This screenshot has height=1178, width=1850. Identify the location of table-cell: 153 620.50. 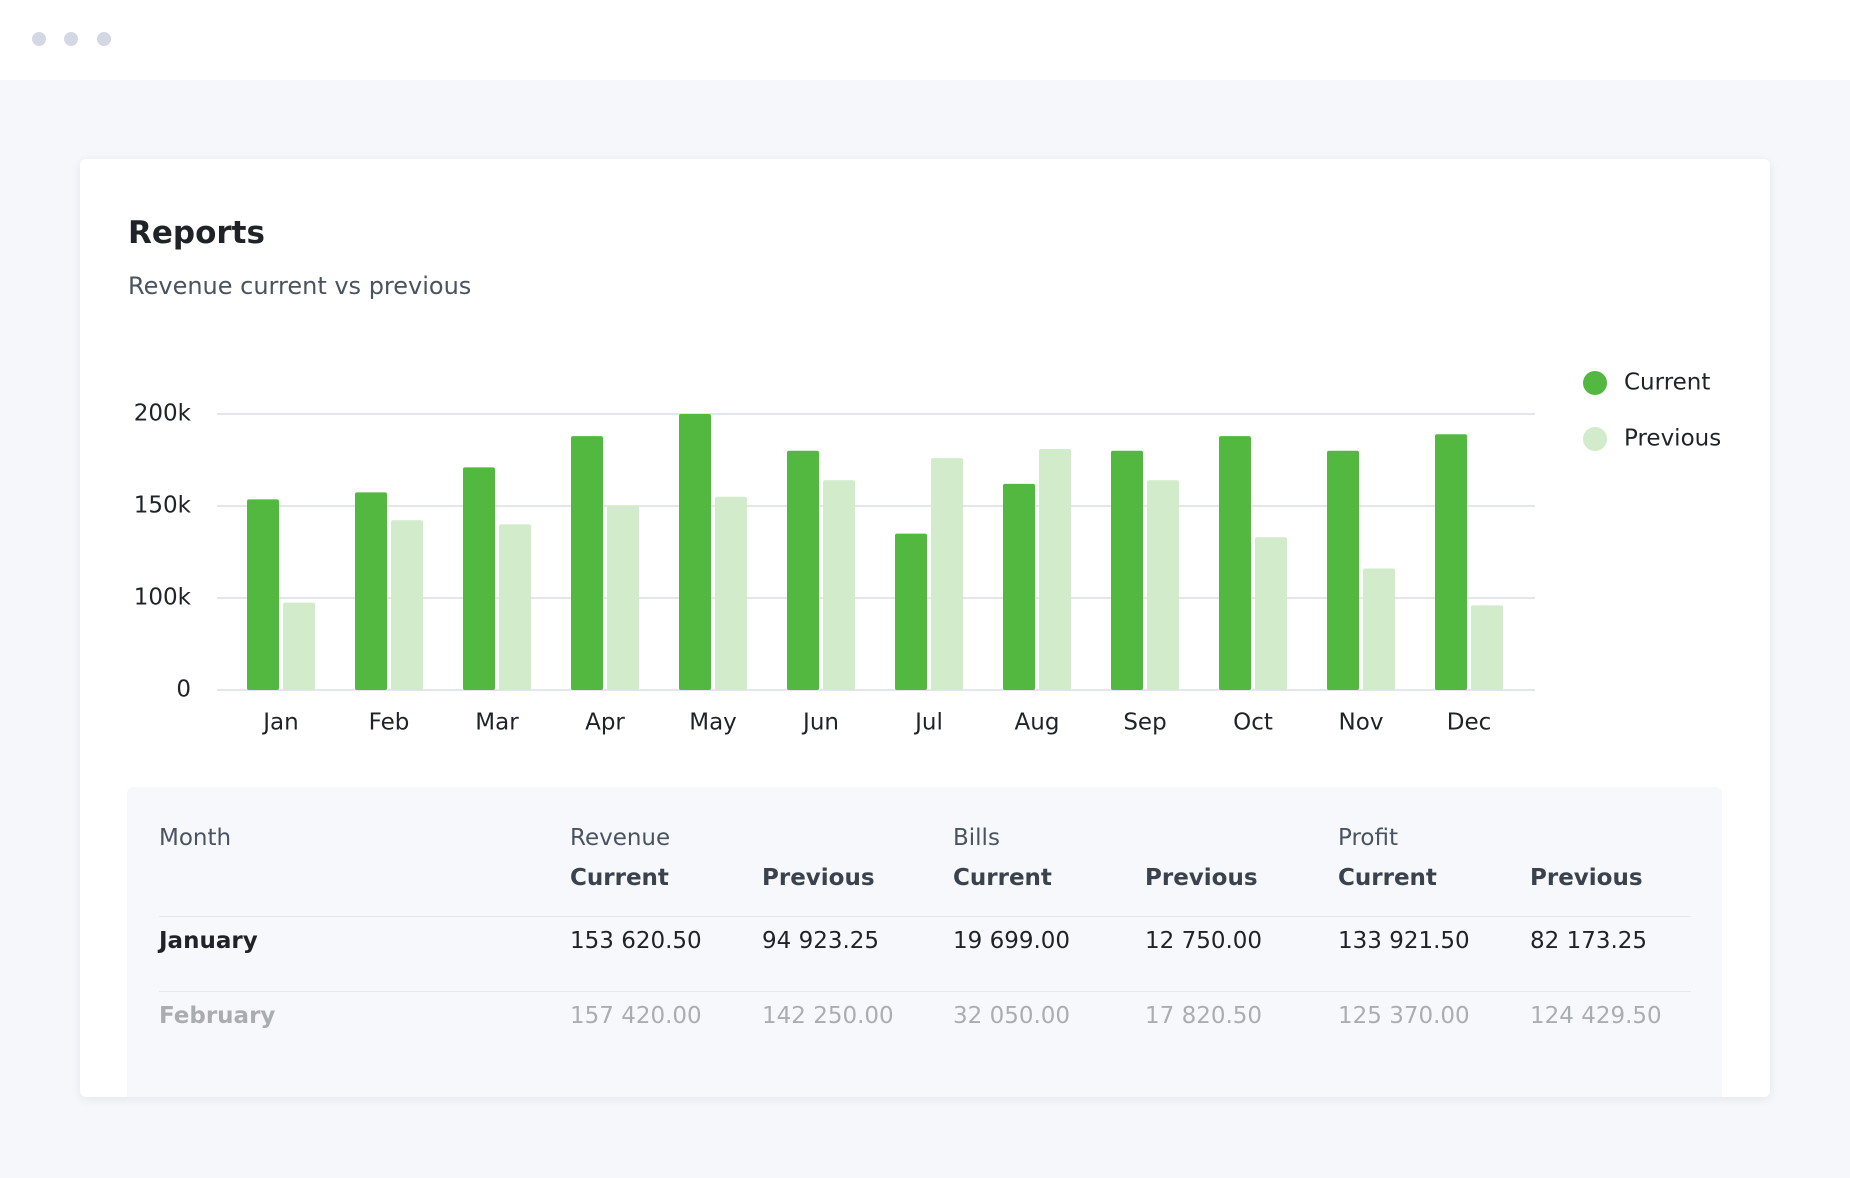
(636, 941).